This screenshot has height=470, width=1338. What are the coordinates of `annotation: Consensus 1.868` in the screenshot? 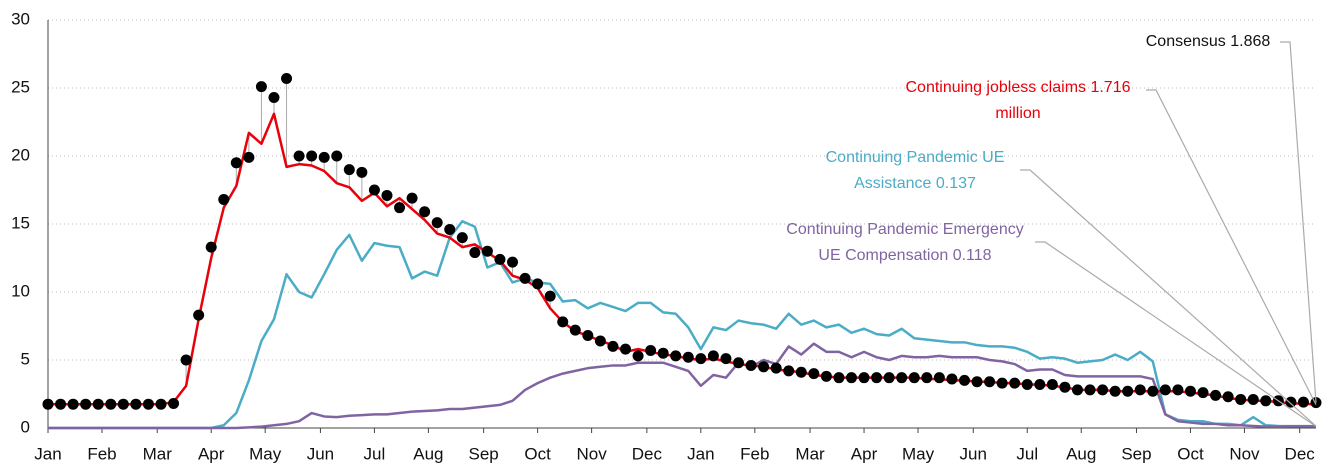 It's located at (1208, 41).